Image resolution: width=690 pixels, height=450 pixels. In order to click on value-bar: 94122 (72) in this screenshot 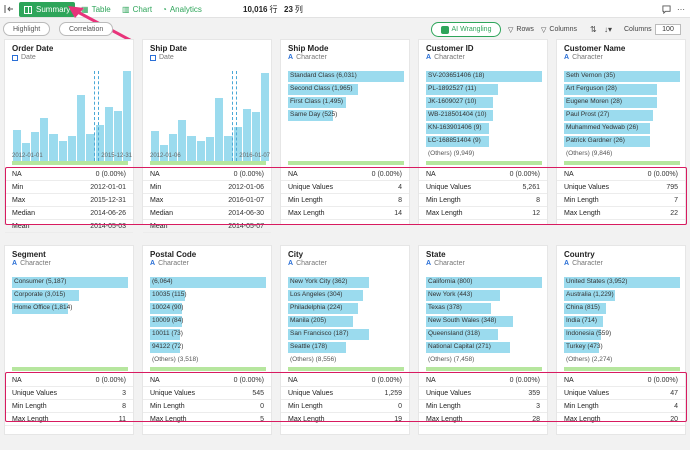, I will do `click(208, 347)`.